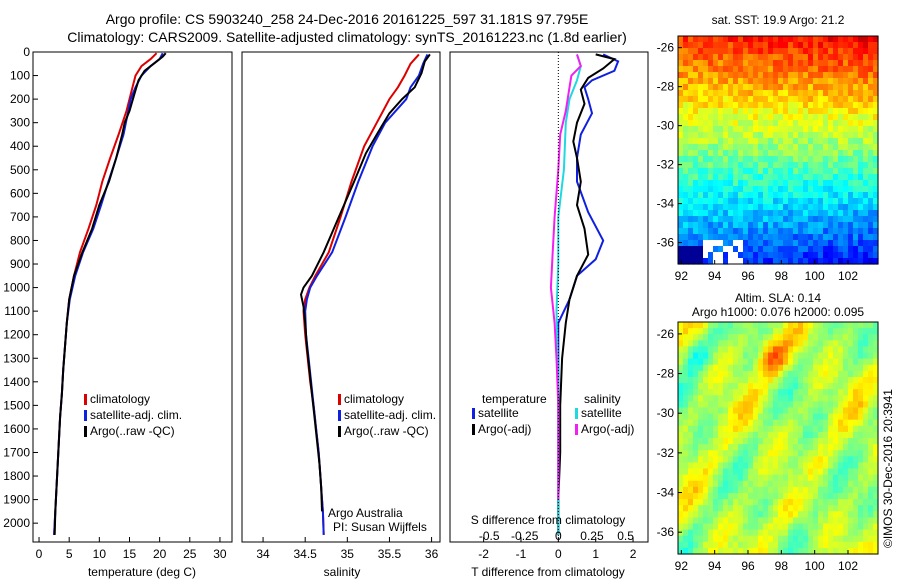 The width and height of the screenshot is (900, 580). What do you see at coordinates (20, 76) in the screenshot?
I see `y-tick-label: 100` at bounding box center [20, 76].